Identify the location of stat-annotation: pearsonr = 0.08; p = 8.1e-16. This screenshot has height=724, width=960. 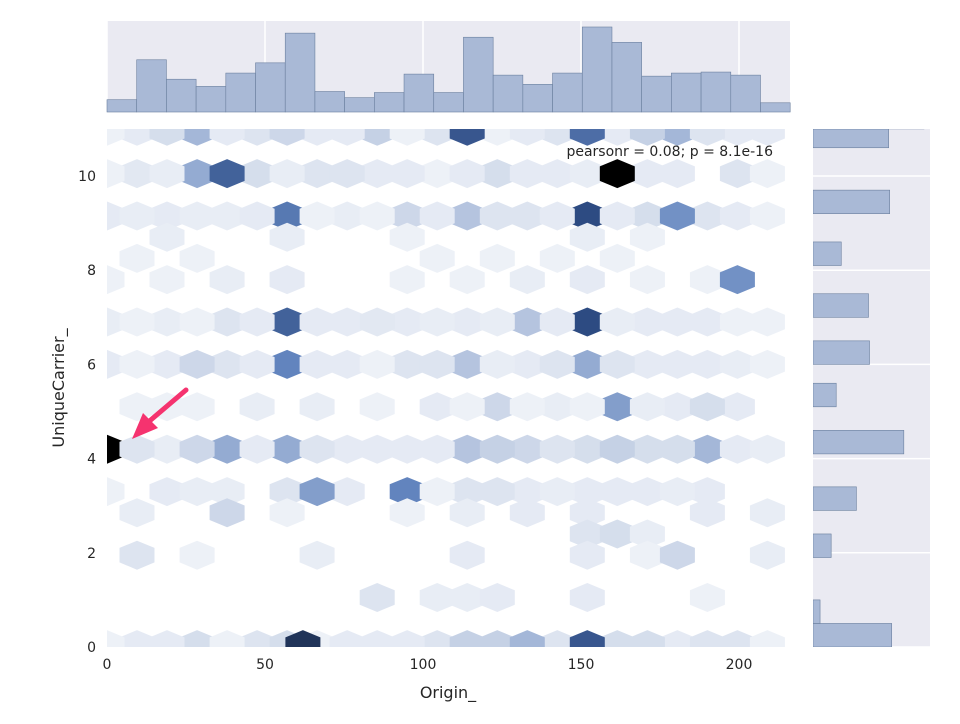
(669, 152).